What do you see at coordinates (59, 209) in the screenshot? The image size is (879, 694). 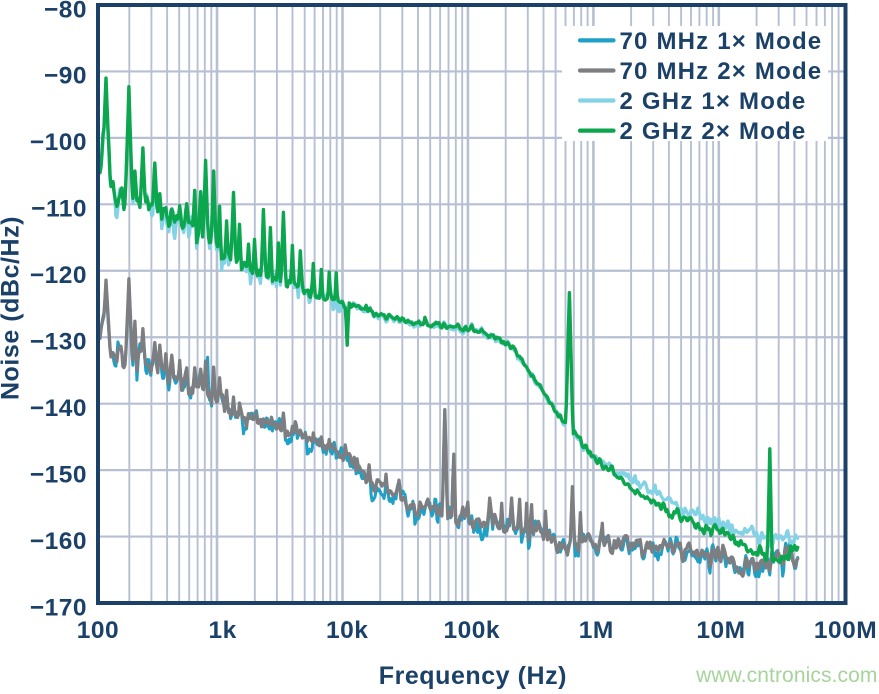 I see `svg-text: −110` at bounding box center [59, 209].